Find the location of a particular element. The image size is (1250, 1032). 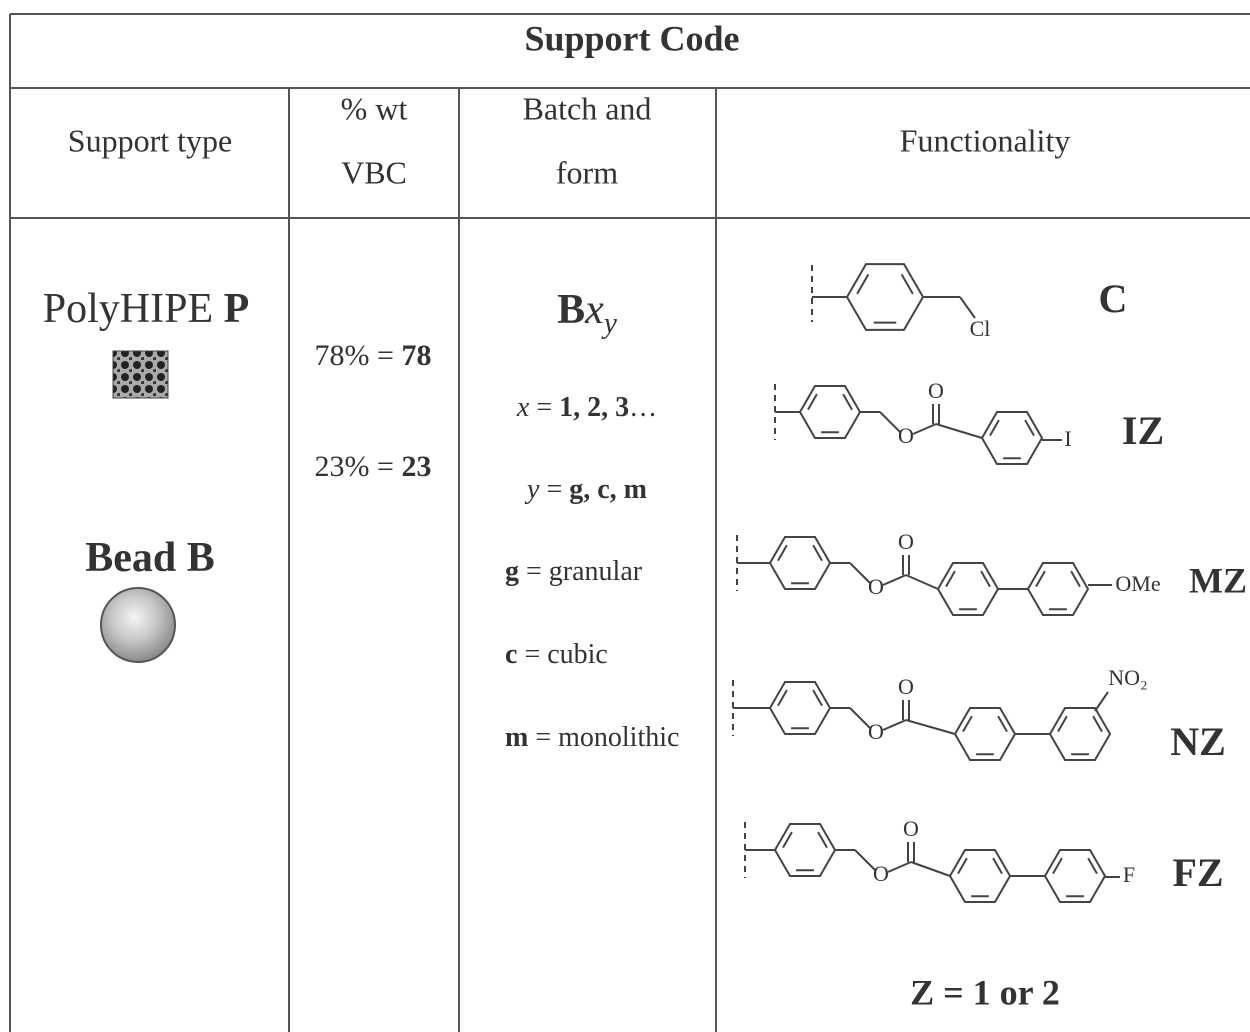

column-header: form is located at coordinates (587, 172).